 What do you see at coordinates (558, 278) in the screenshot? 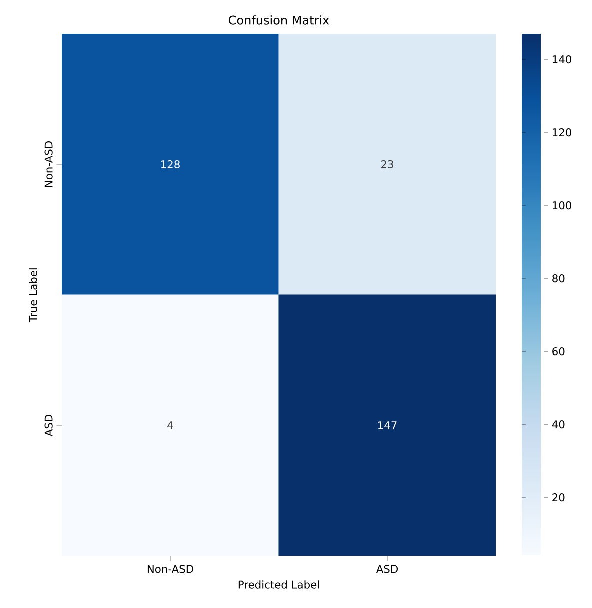
I see `color-bar-label: 80` at bounding box center [558, 278].